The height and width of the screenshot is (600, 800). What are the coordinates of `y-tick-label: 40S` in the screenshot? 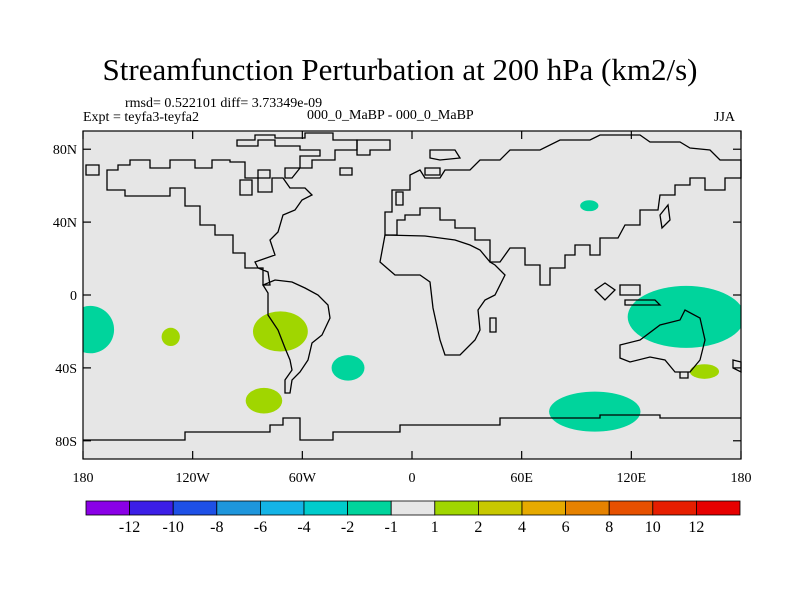 It's located at (66, 369).